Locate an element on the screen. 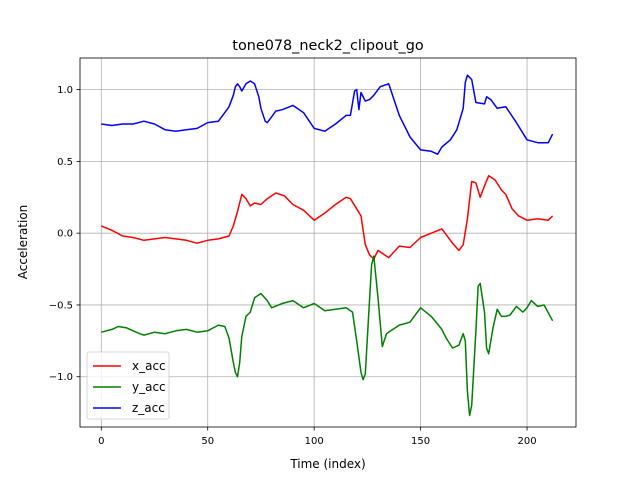 This screenshot has width=640, height=480. x-tick-label: 100 is located at coordinates (314, 441).